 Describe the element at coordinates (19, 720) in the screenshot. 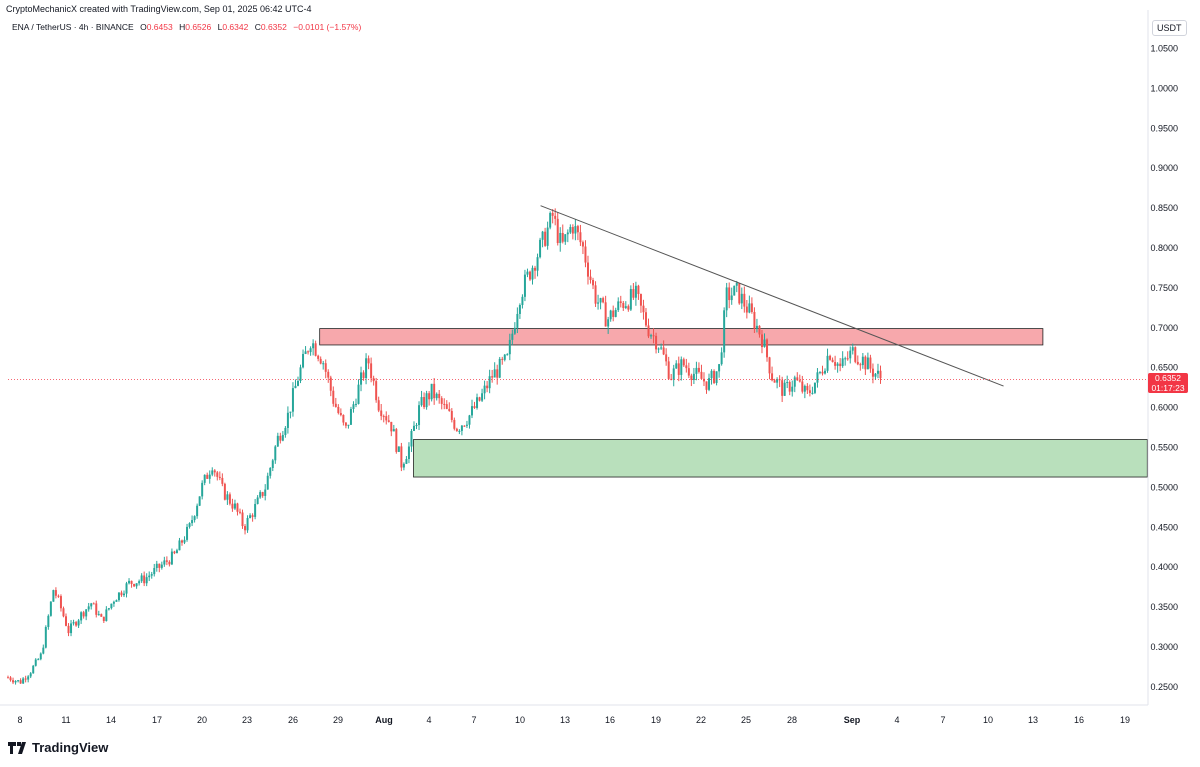

I see `time-tick-label: 8` at that location.